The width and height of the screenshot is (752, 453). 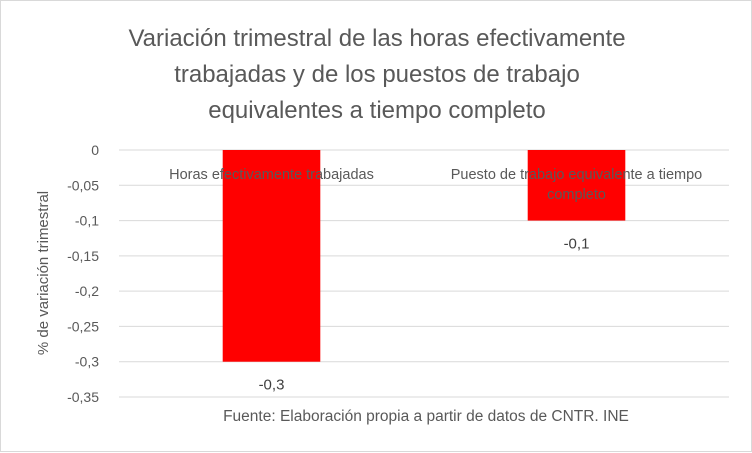 I want to click on data-label: -0,3, so click(x=272, y=385).